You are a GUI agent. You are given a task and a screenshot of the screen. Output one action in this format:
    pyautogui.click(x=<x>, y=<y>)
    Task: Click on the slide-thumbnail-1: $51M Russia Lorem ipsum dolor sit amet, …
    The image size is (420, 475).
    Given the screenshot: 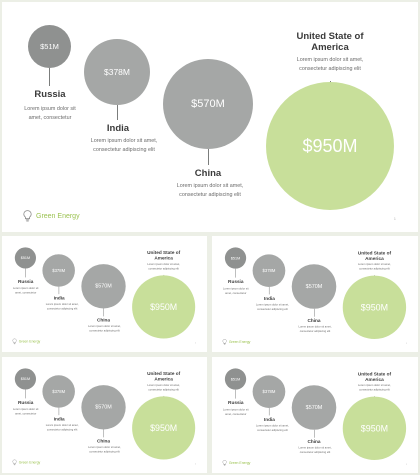 What is the action you would take?
    pyautogui.click(x=104, y=294)
    